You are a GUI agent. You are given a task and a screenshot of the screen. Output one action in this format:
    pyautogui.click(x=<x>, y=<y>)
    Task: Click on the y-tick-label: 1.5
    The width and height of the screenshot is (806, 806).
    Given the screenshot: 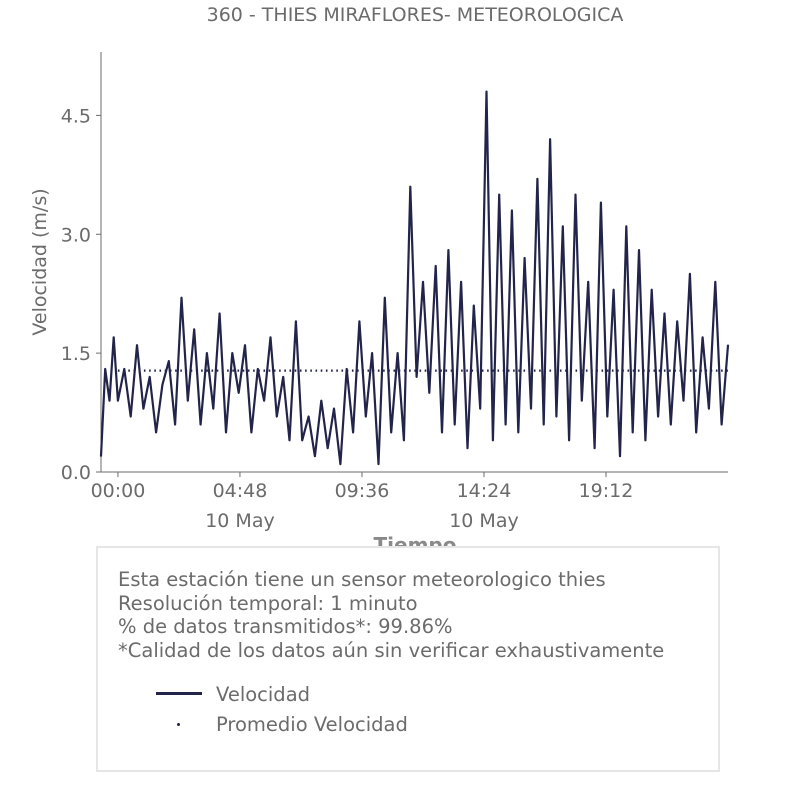 What is the action you would take?
    pyautogui.click(x=76, y=354)
    